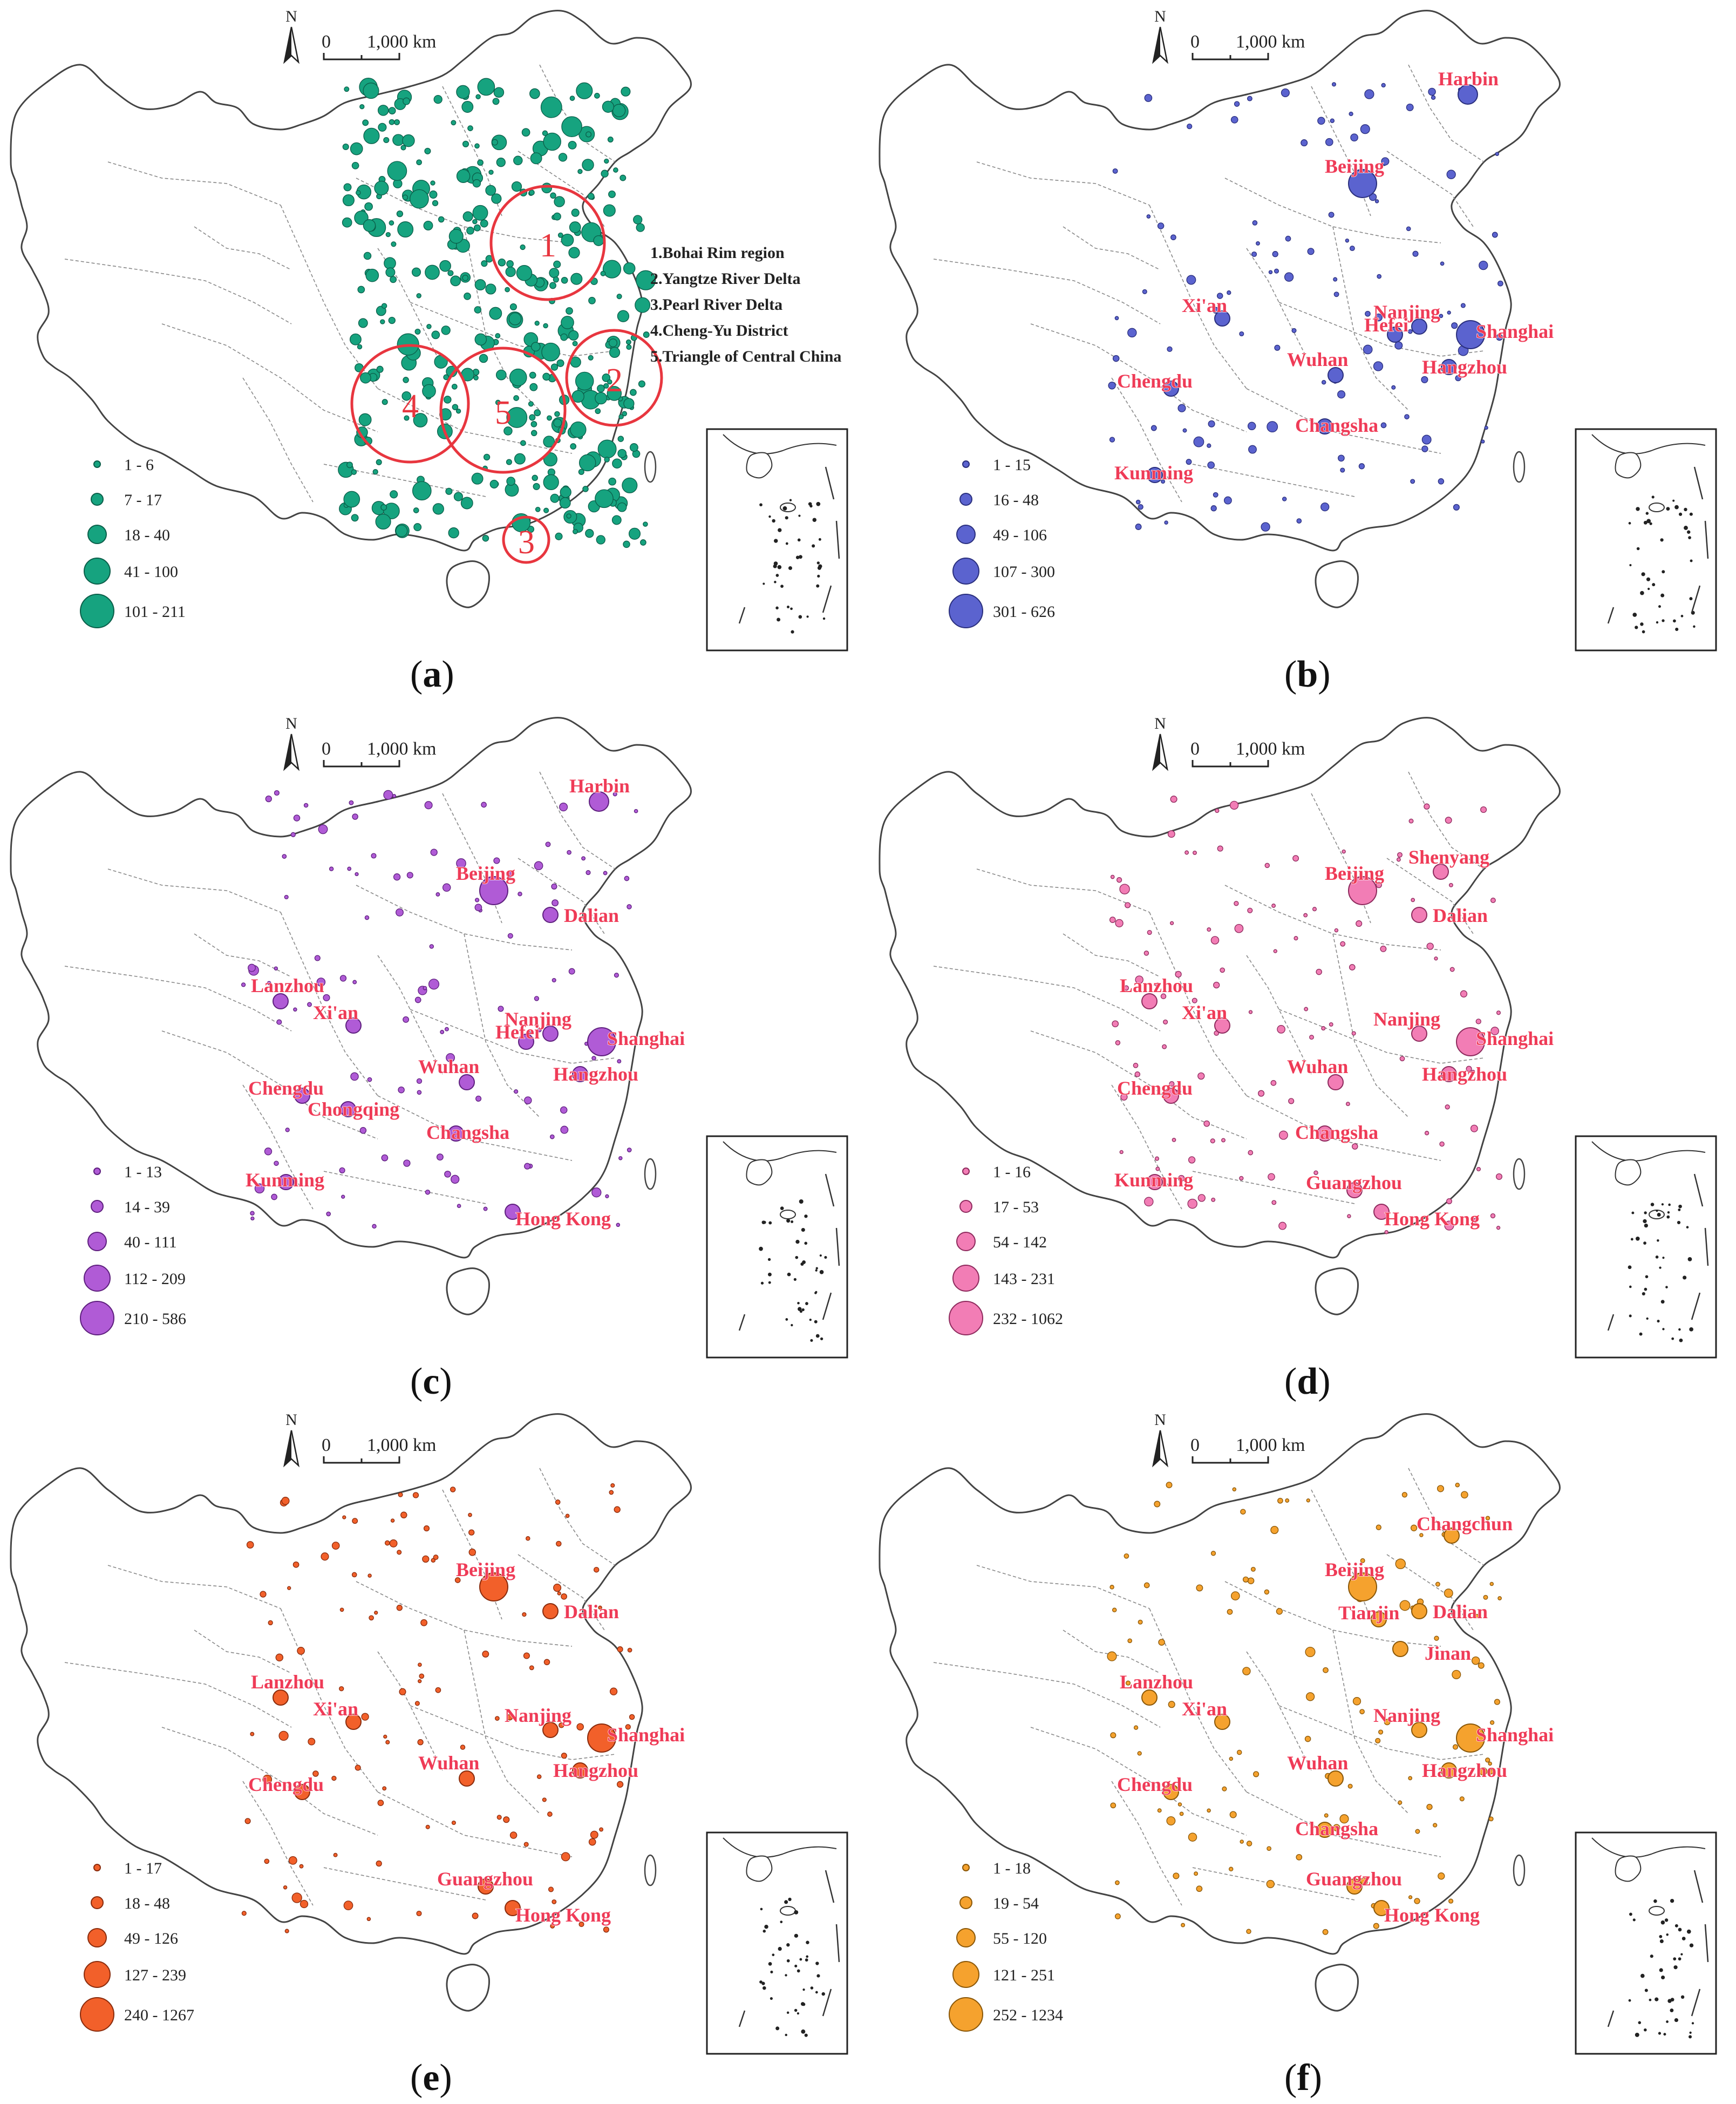 Image resolution: width=1736 pixels, height=2104 pixels. Describe the element at coordinates (1336, 1829) in the screenshot. I see `city-label: Changsha` at that location.